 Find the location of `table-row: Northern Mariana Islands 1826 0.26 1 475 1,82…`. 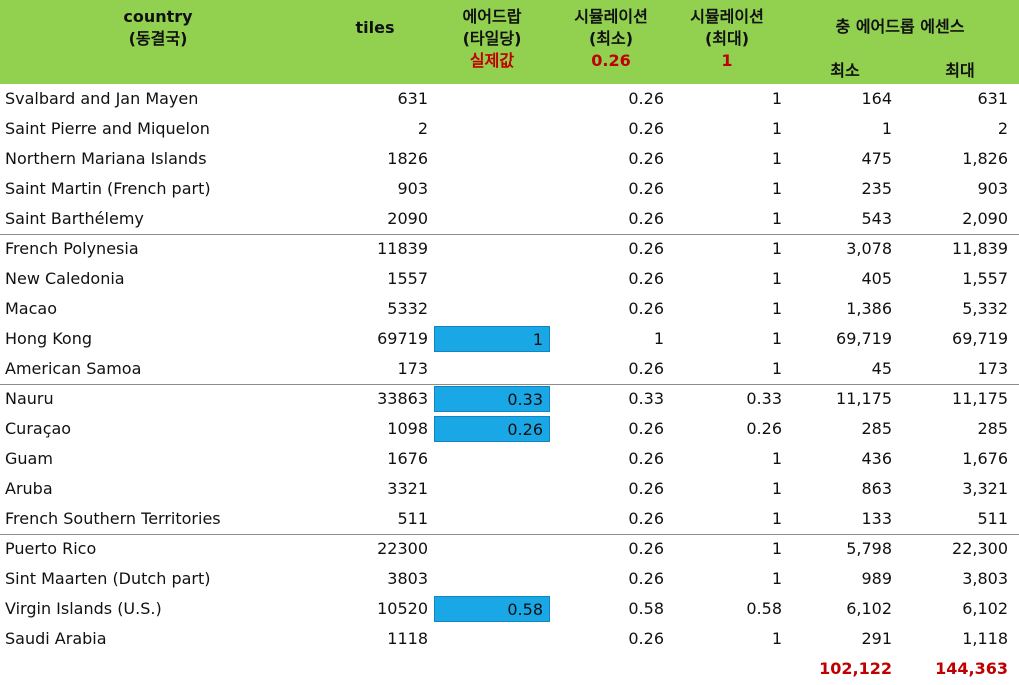

table-row: Northern Mariana Islands 1826 0.26 1 475 1,82… is located at coordinates (509, 159).